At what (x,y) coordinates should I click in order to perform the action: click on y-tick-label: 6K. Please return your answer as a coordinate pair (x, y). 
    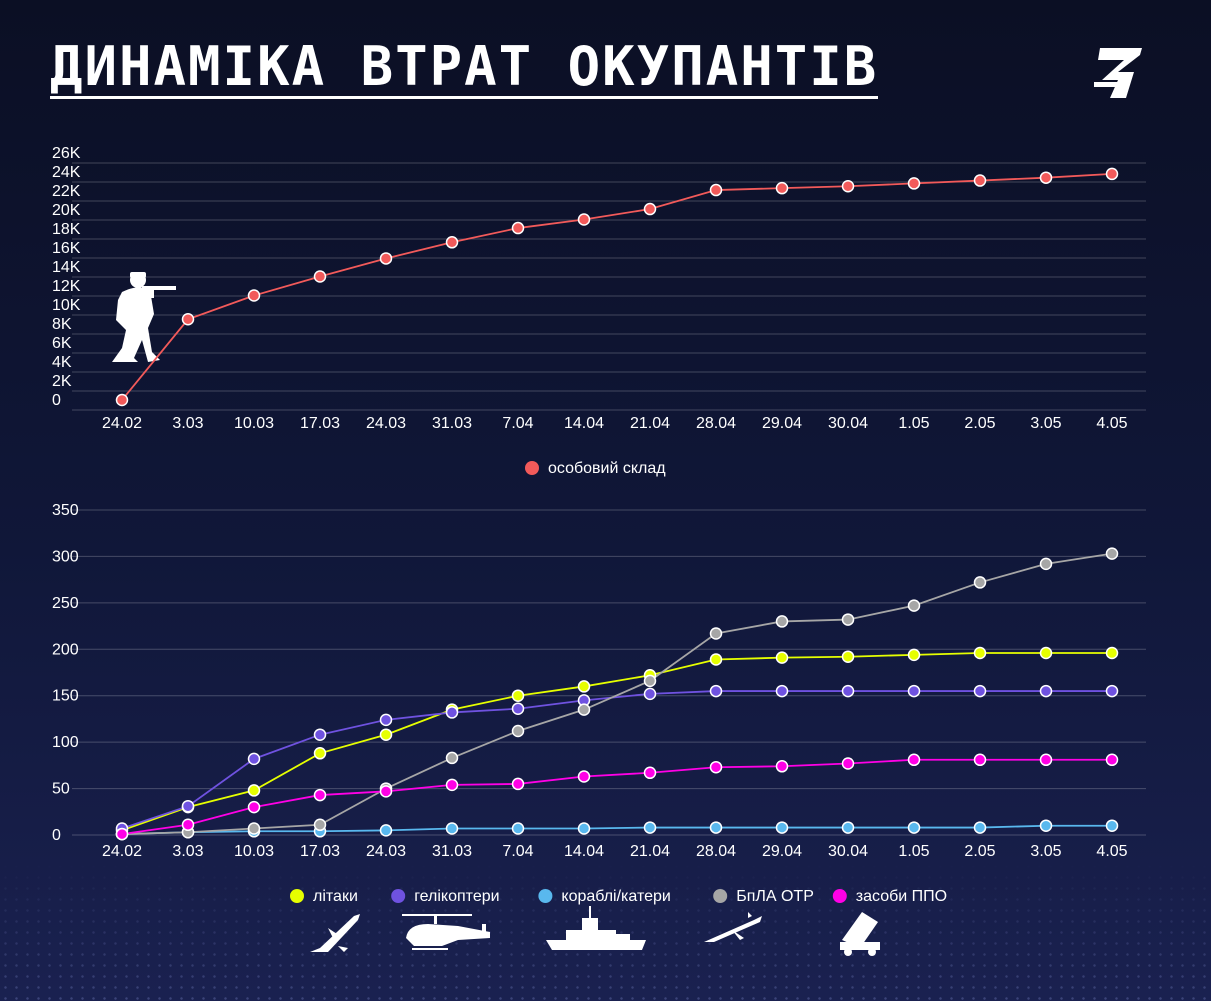
    Looking at the image, I should click on (62, 343).